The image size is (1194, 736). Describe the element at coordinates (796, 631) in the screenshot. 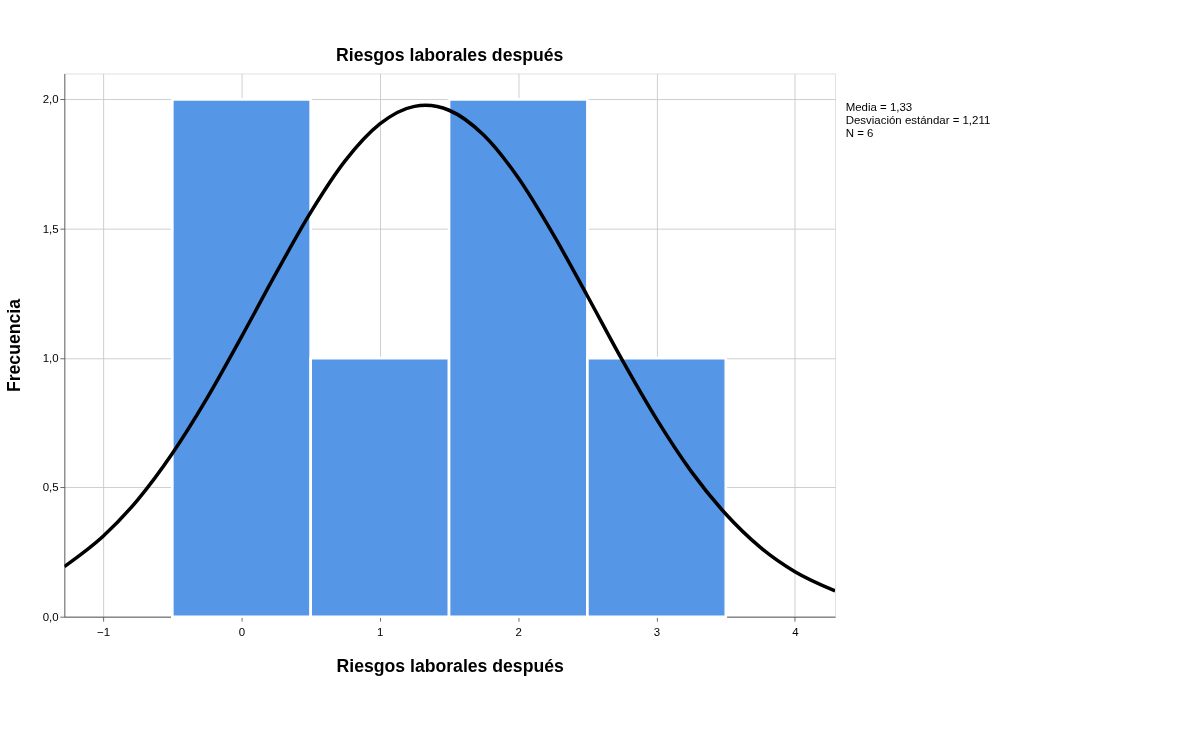

I see `x-tick-label: 4` at that location.